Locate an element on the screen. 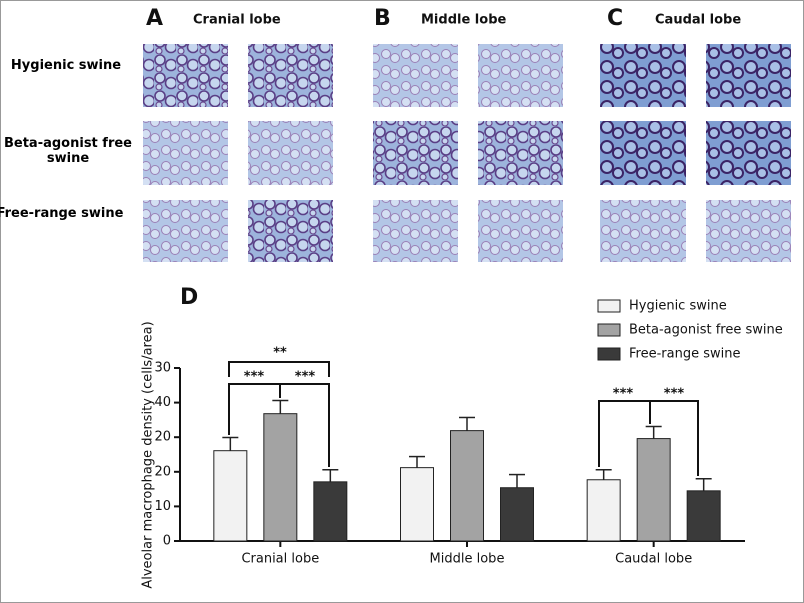  panel-title: Middle lobe is located at coordinates (463, 20).